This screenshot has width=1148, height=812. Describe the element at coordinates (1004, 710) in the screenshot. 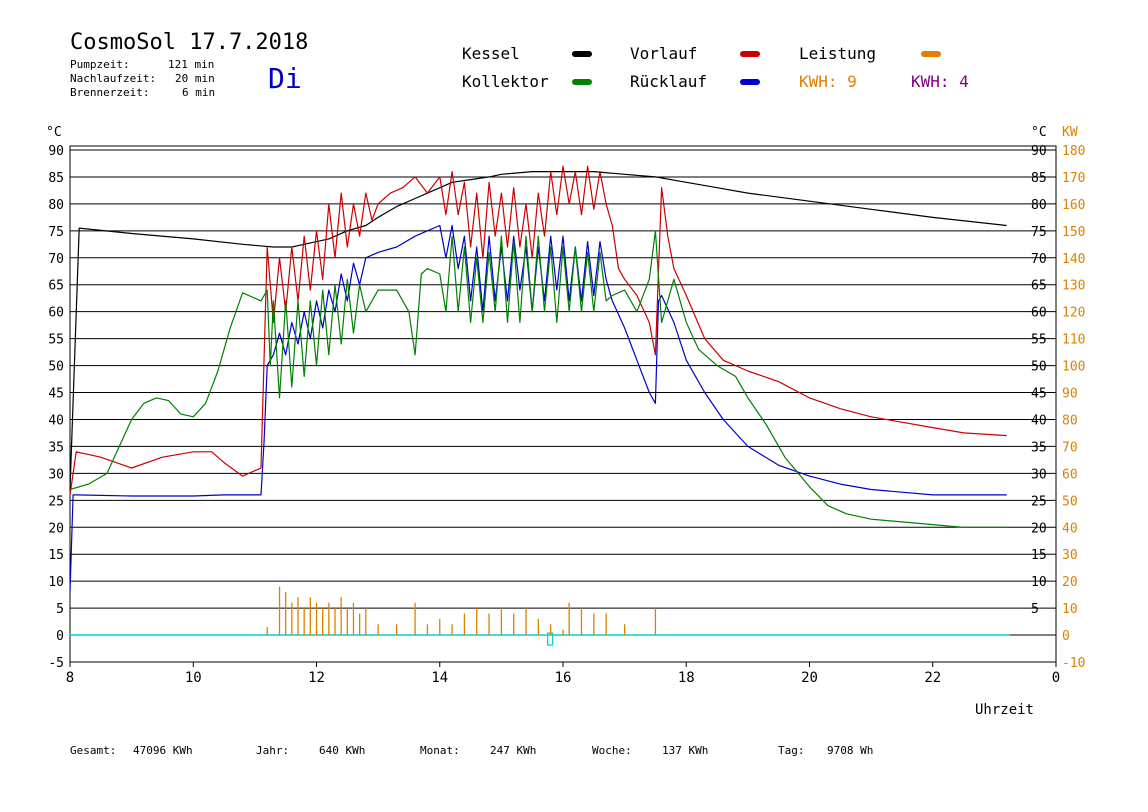

I see `x-axis-label: Uhrzeit` at that location.